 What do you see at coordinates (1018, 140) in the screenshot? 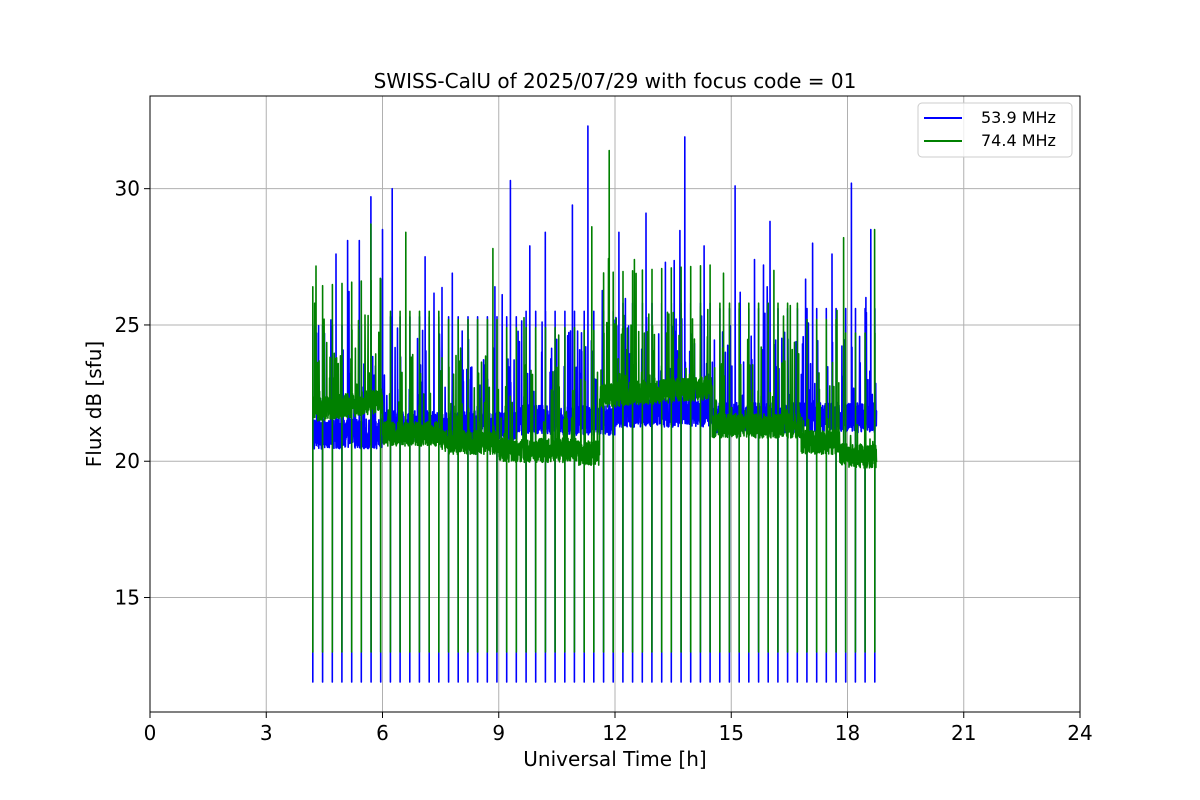
I see `legend-label-74-4: 74.4 MHz` at bounding box center [1018, 140].